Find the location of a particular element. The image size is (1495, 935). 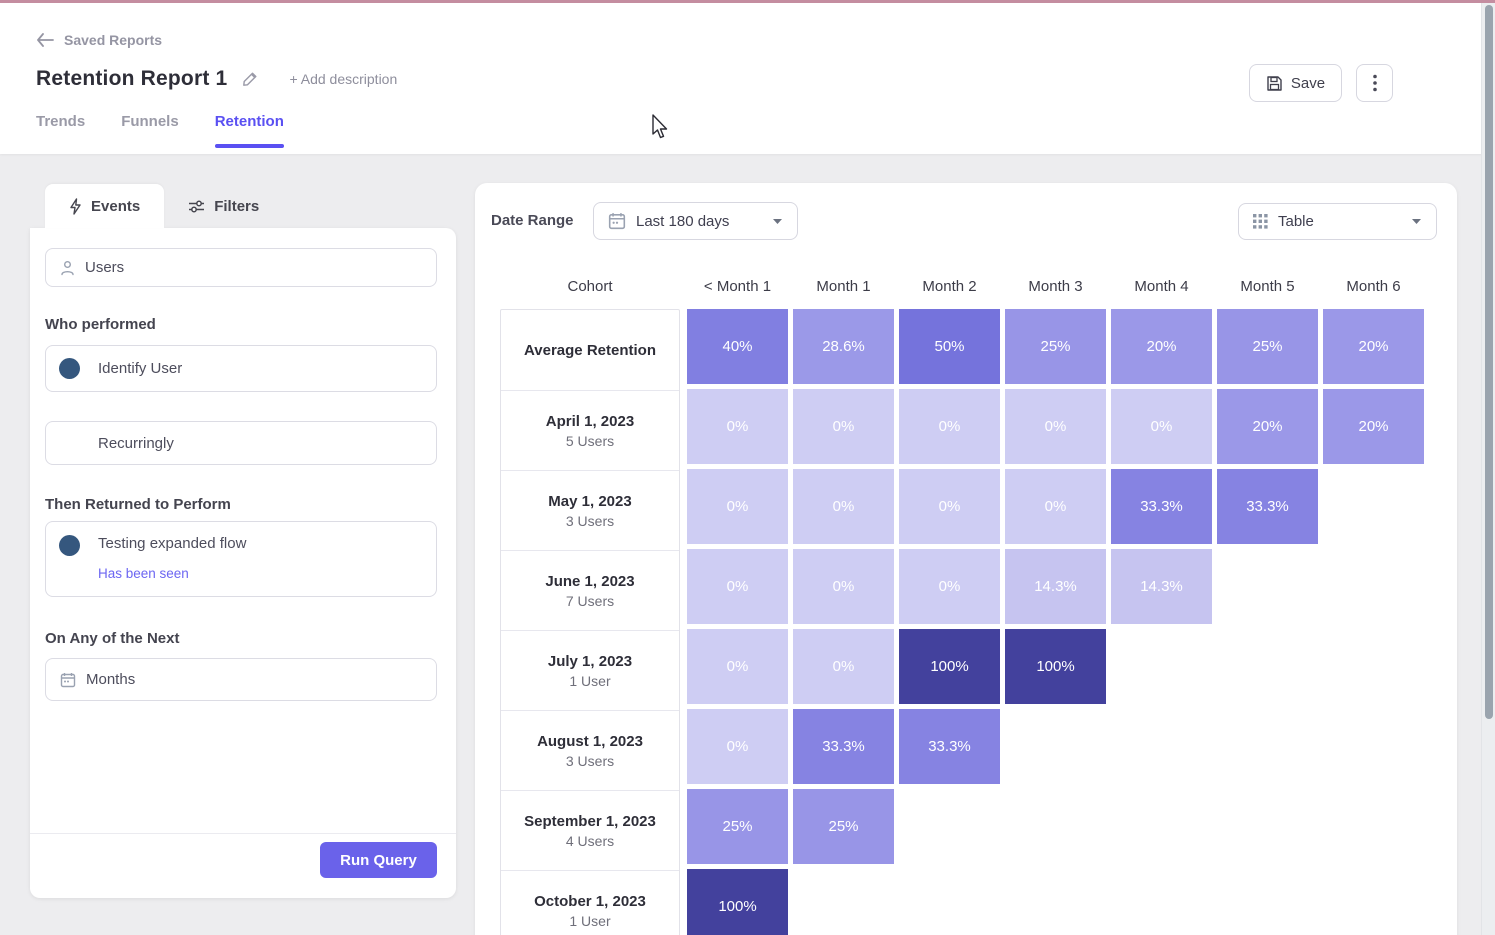

calendar-icon is located at coordinates (617, 221).